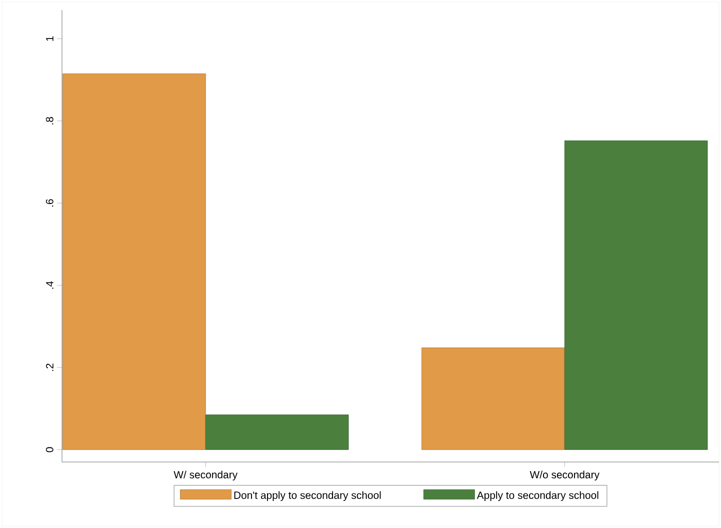 The width and height of the screenshot is (721, 528). I want to click on y-tick-label: .2, so click(50, 367).